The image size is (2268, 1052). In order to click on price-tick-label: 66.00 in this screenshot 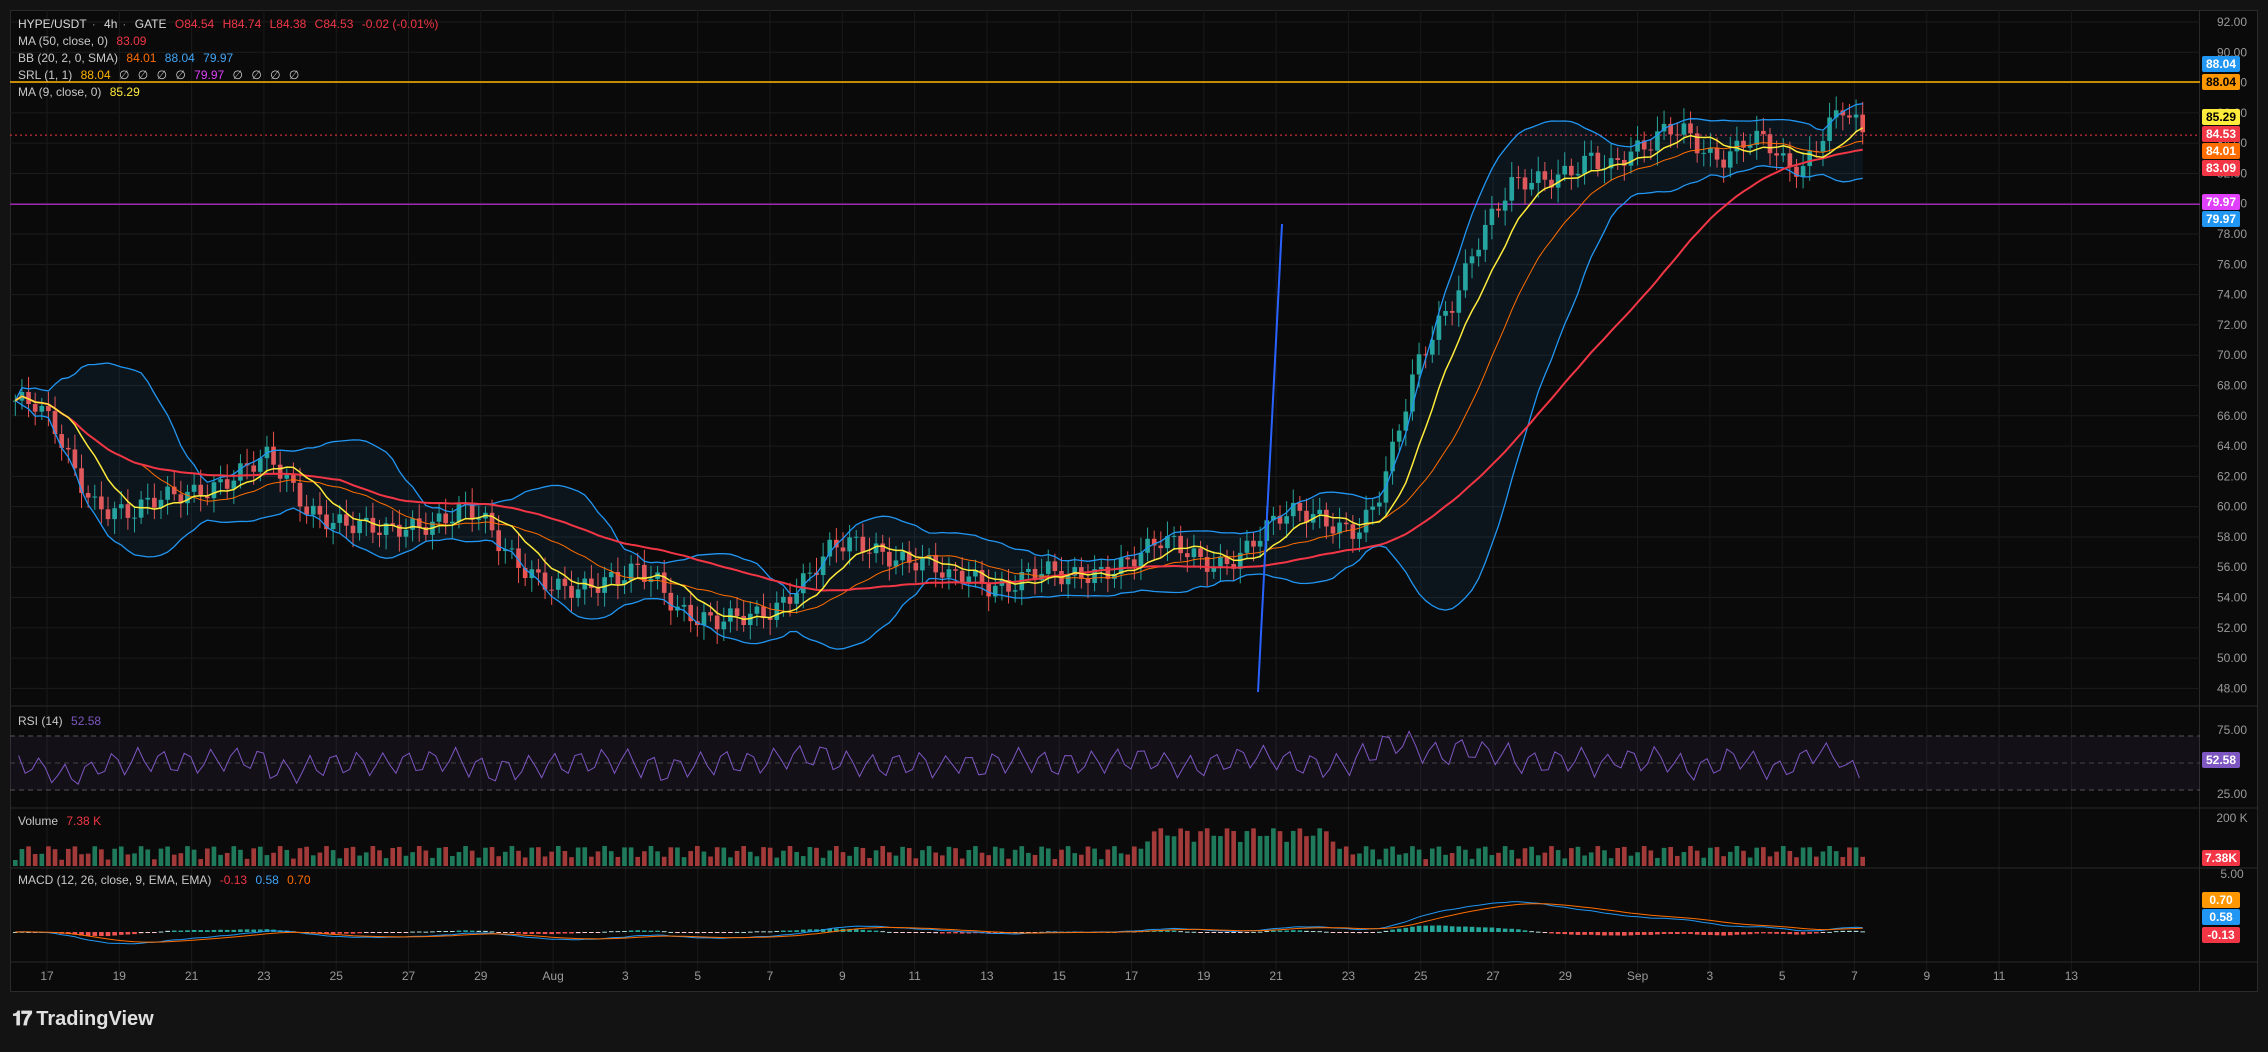, I will do `click(2232, 416)`.